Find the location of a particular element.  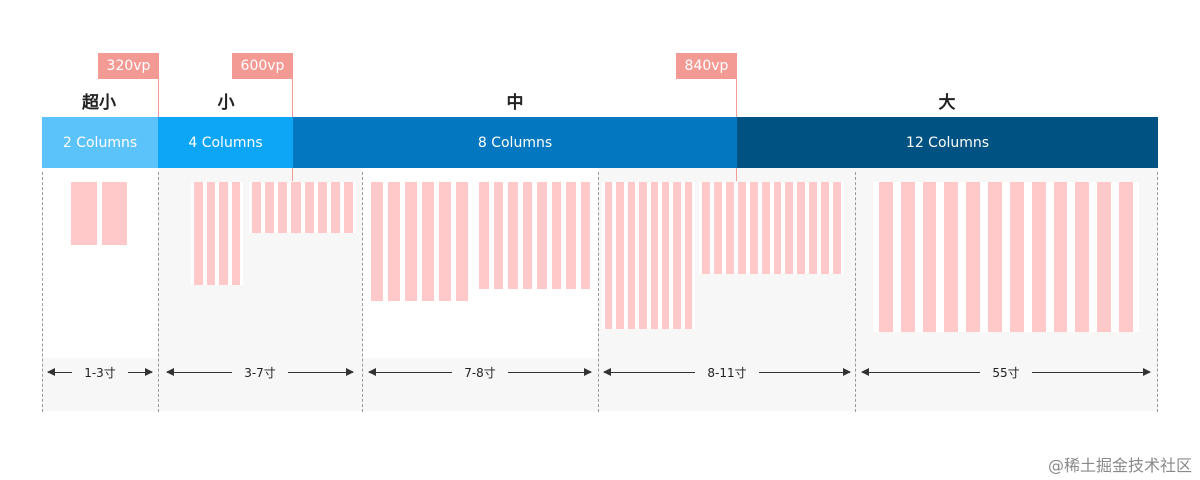

device-grid-foldable-landscape is located at coordinates (534, 235).